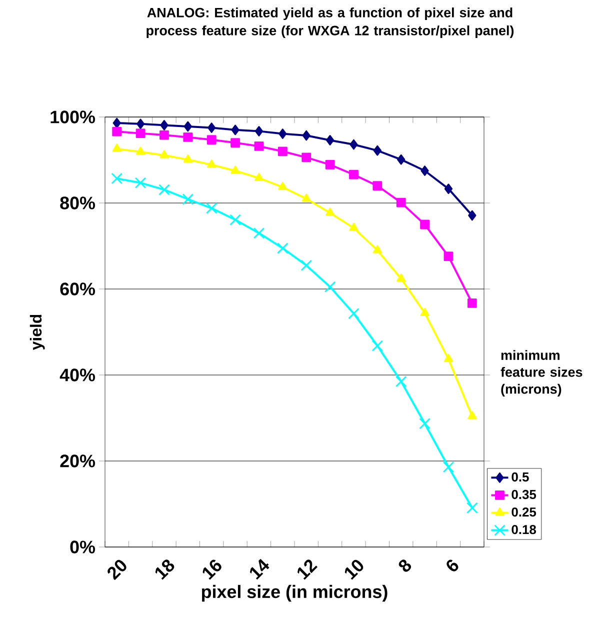 This screenshot has width=602, height=638. I want to click on chart-title: ANALOG: Estimated yield as a function of pixel size and process feature size (for WXGA 12 transistor/pixel panel), so click(330, 23).